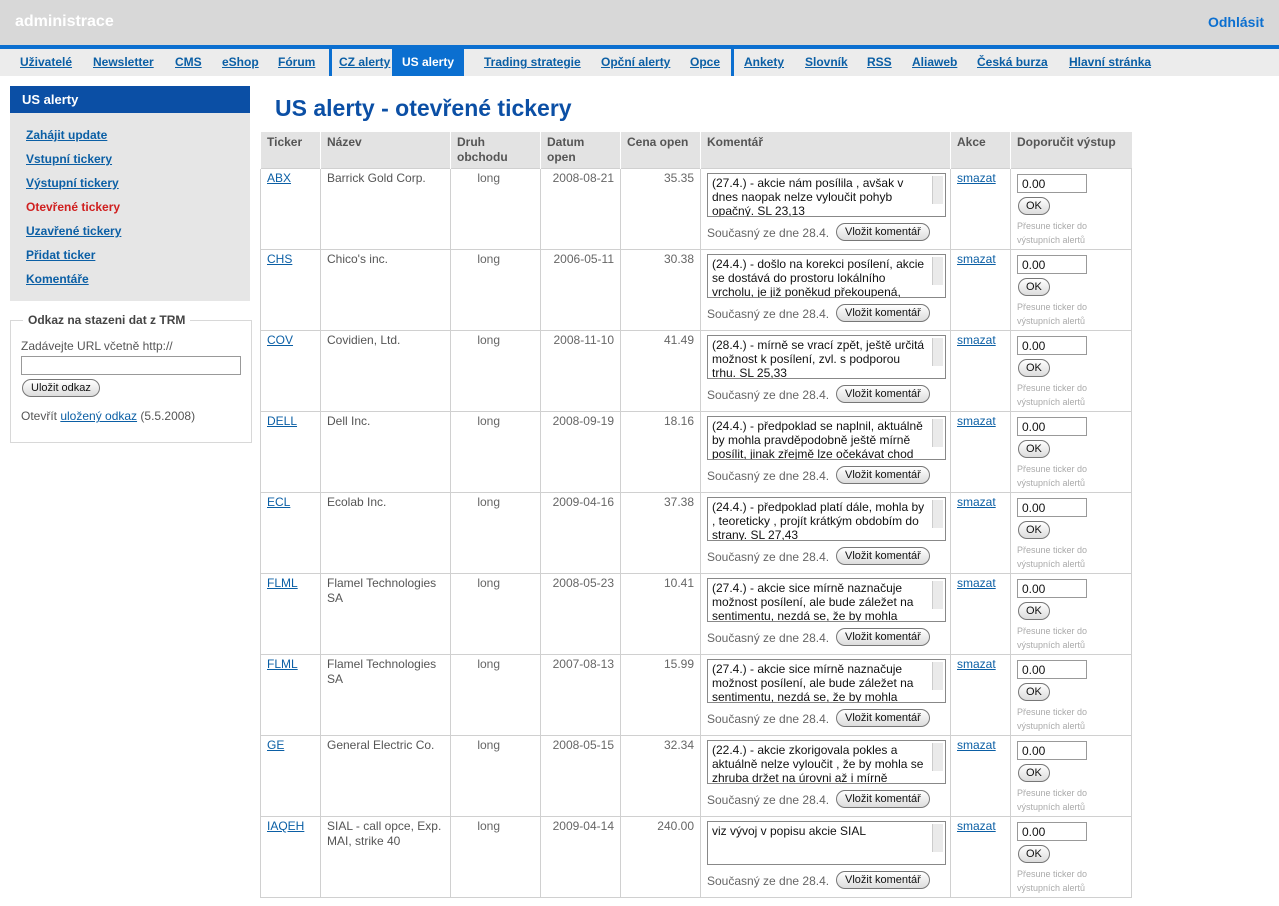 The height and width of the screenshot is (906, 1279). What do you see at coordinates (980, 290) in the screenshot?
I see `action-cell: smazat` at bounding box center [980, 290].